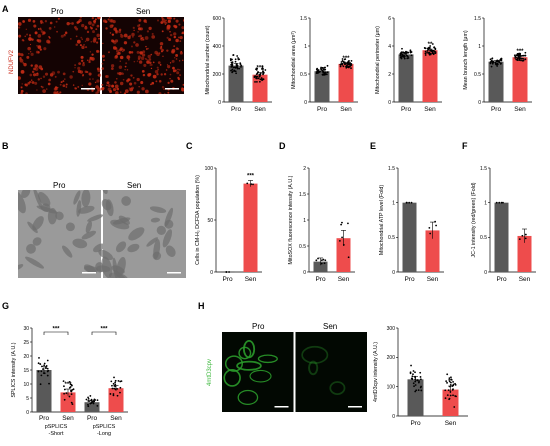 The image size is (550, 446). What do you see at coordinates (27, 399) in the screenshot?
I see `y-tick-label: 5` at bounding box center [27, 399].